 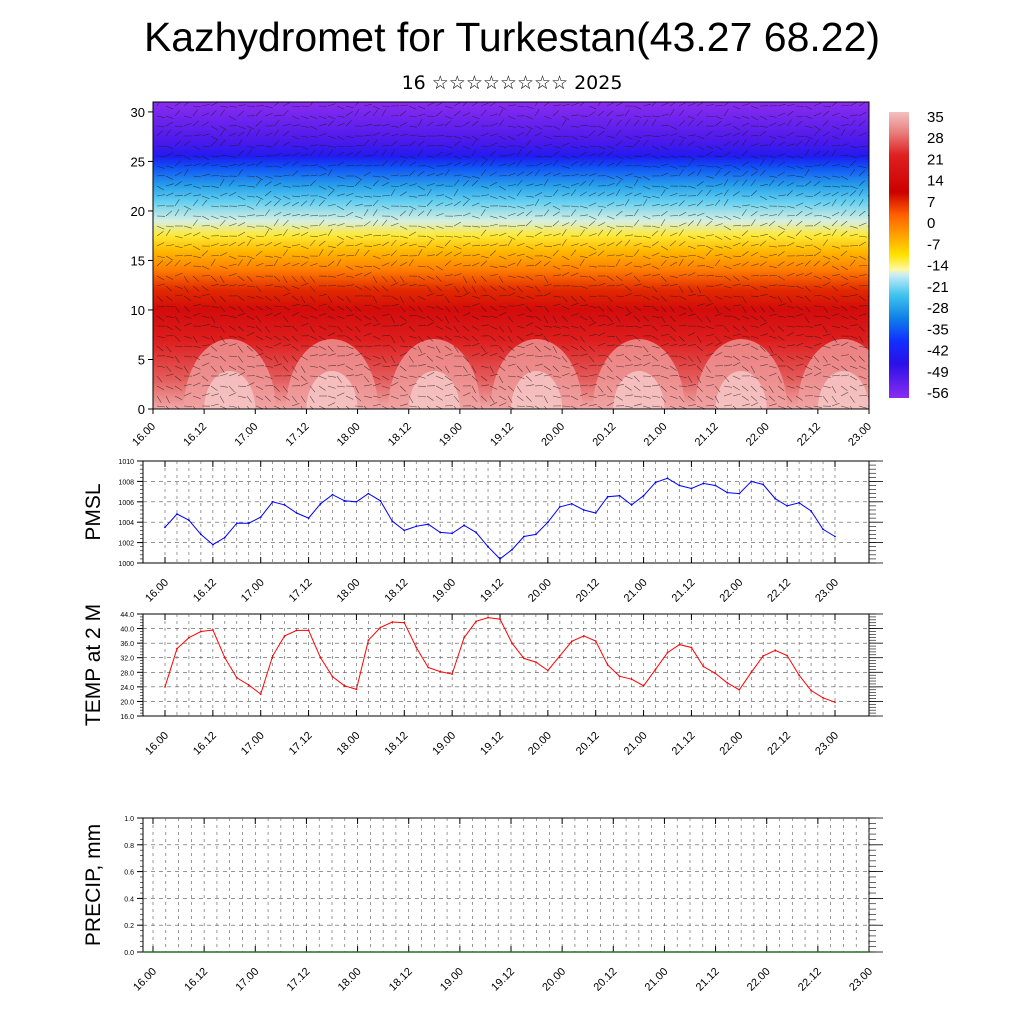 What do you see at coordinates (938, 329) in the screenshot?
I see `colorbar-label: -35` at bounding box center [938, 329].